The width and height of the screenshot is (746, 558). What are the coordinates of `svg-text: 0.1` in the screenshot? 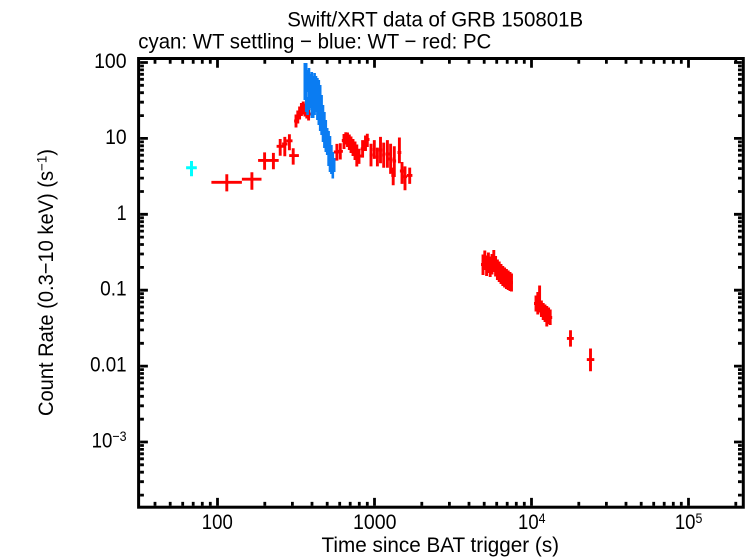 It's located at (113, 289).